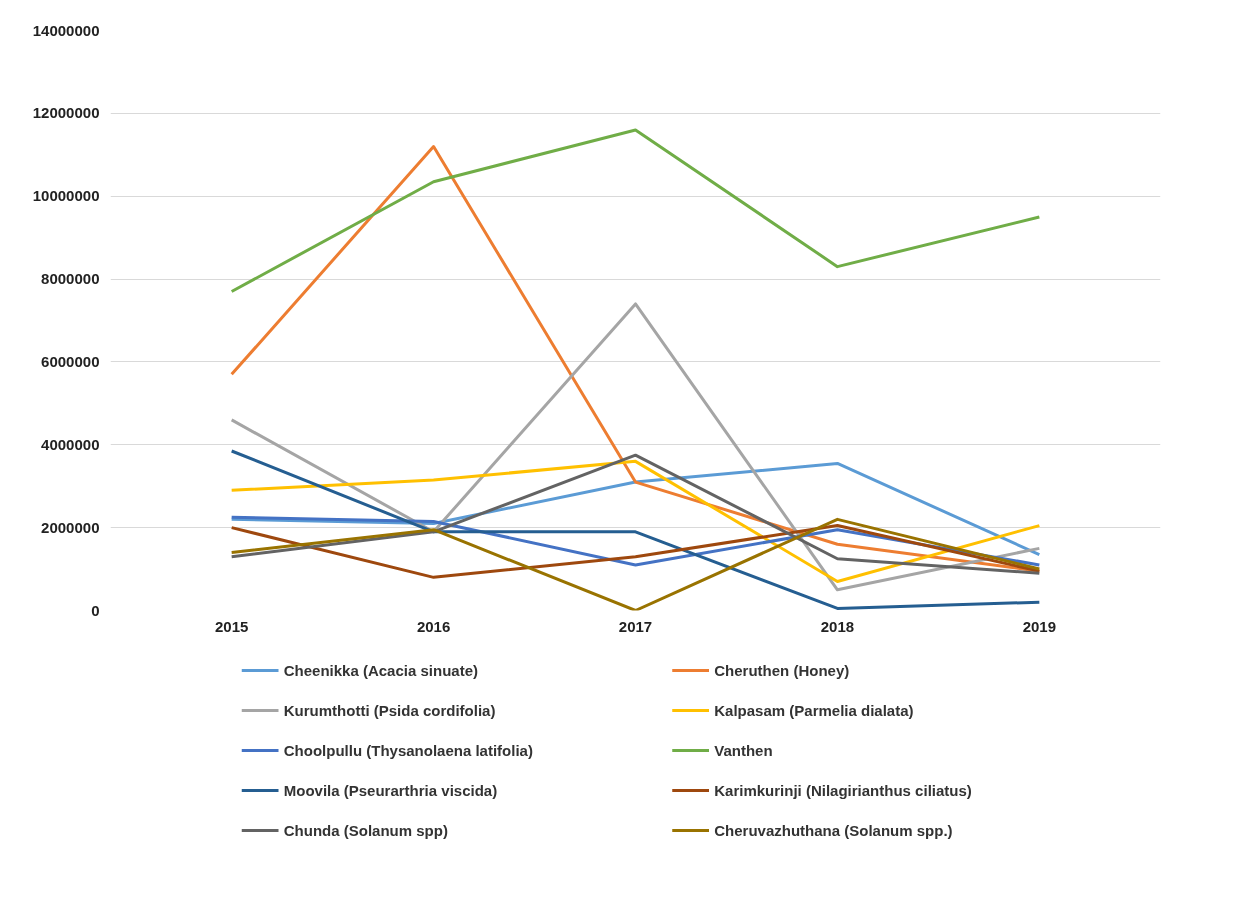  What do you see at coordinates (635, 626) in the screenshot?
I see `x-tick-label: 2017` at bounding box center [635, 626].